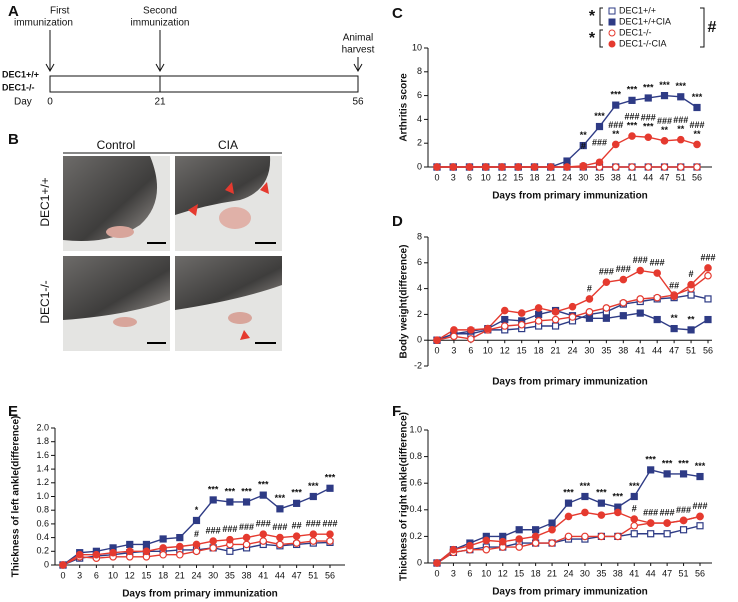 The image size is (738, 602). I want to click on x-tick-label: 47, so click(667, 573).